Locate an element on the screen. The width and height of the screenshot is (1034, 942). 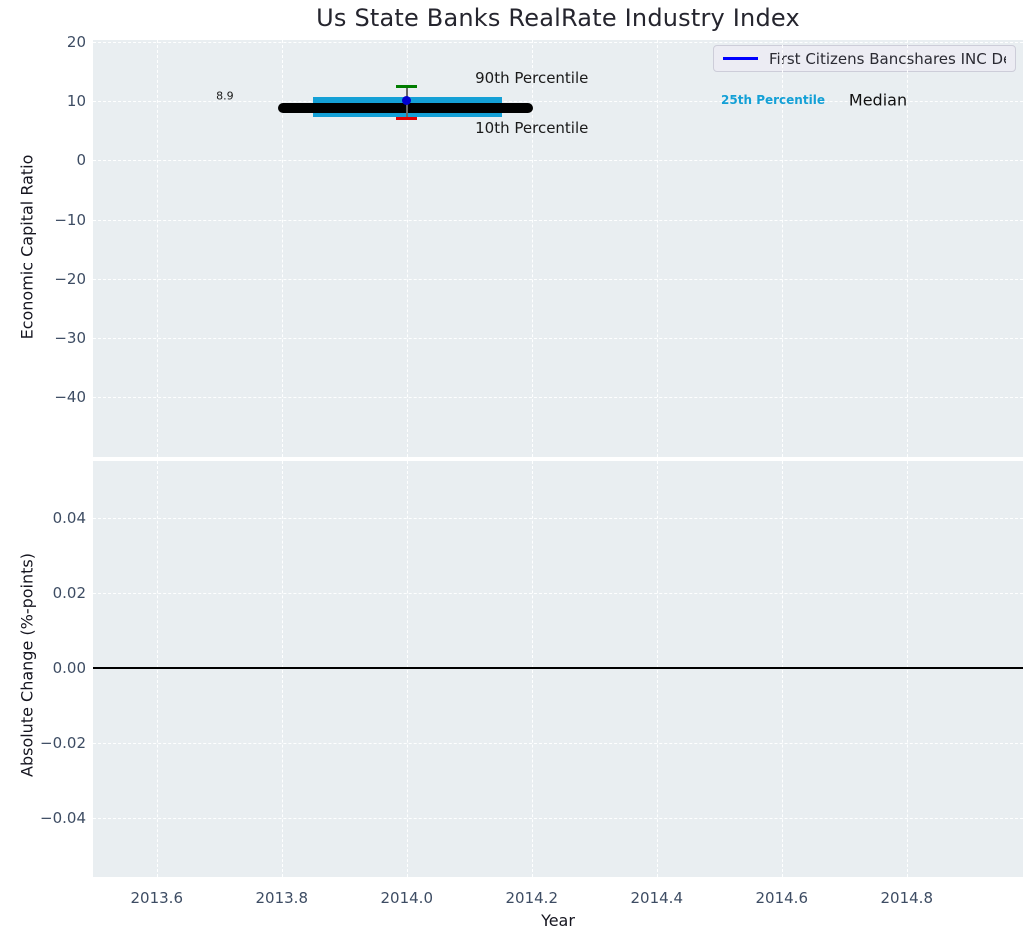
median-line is located at coordinates (405, 107).